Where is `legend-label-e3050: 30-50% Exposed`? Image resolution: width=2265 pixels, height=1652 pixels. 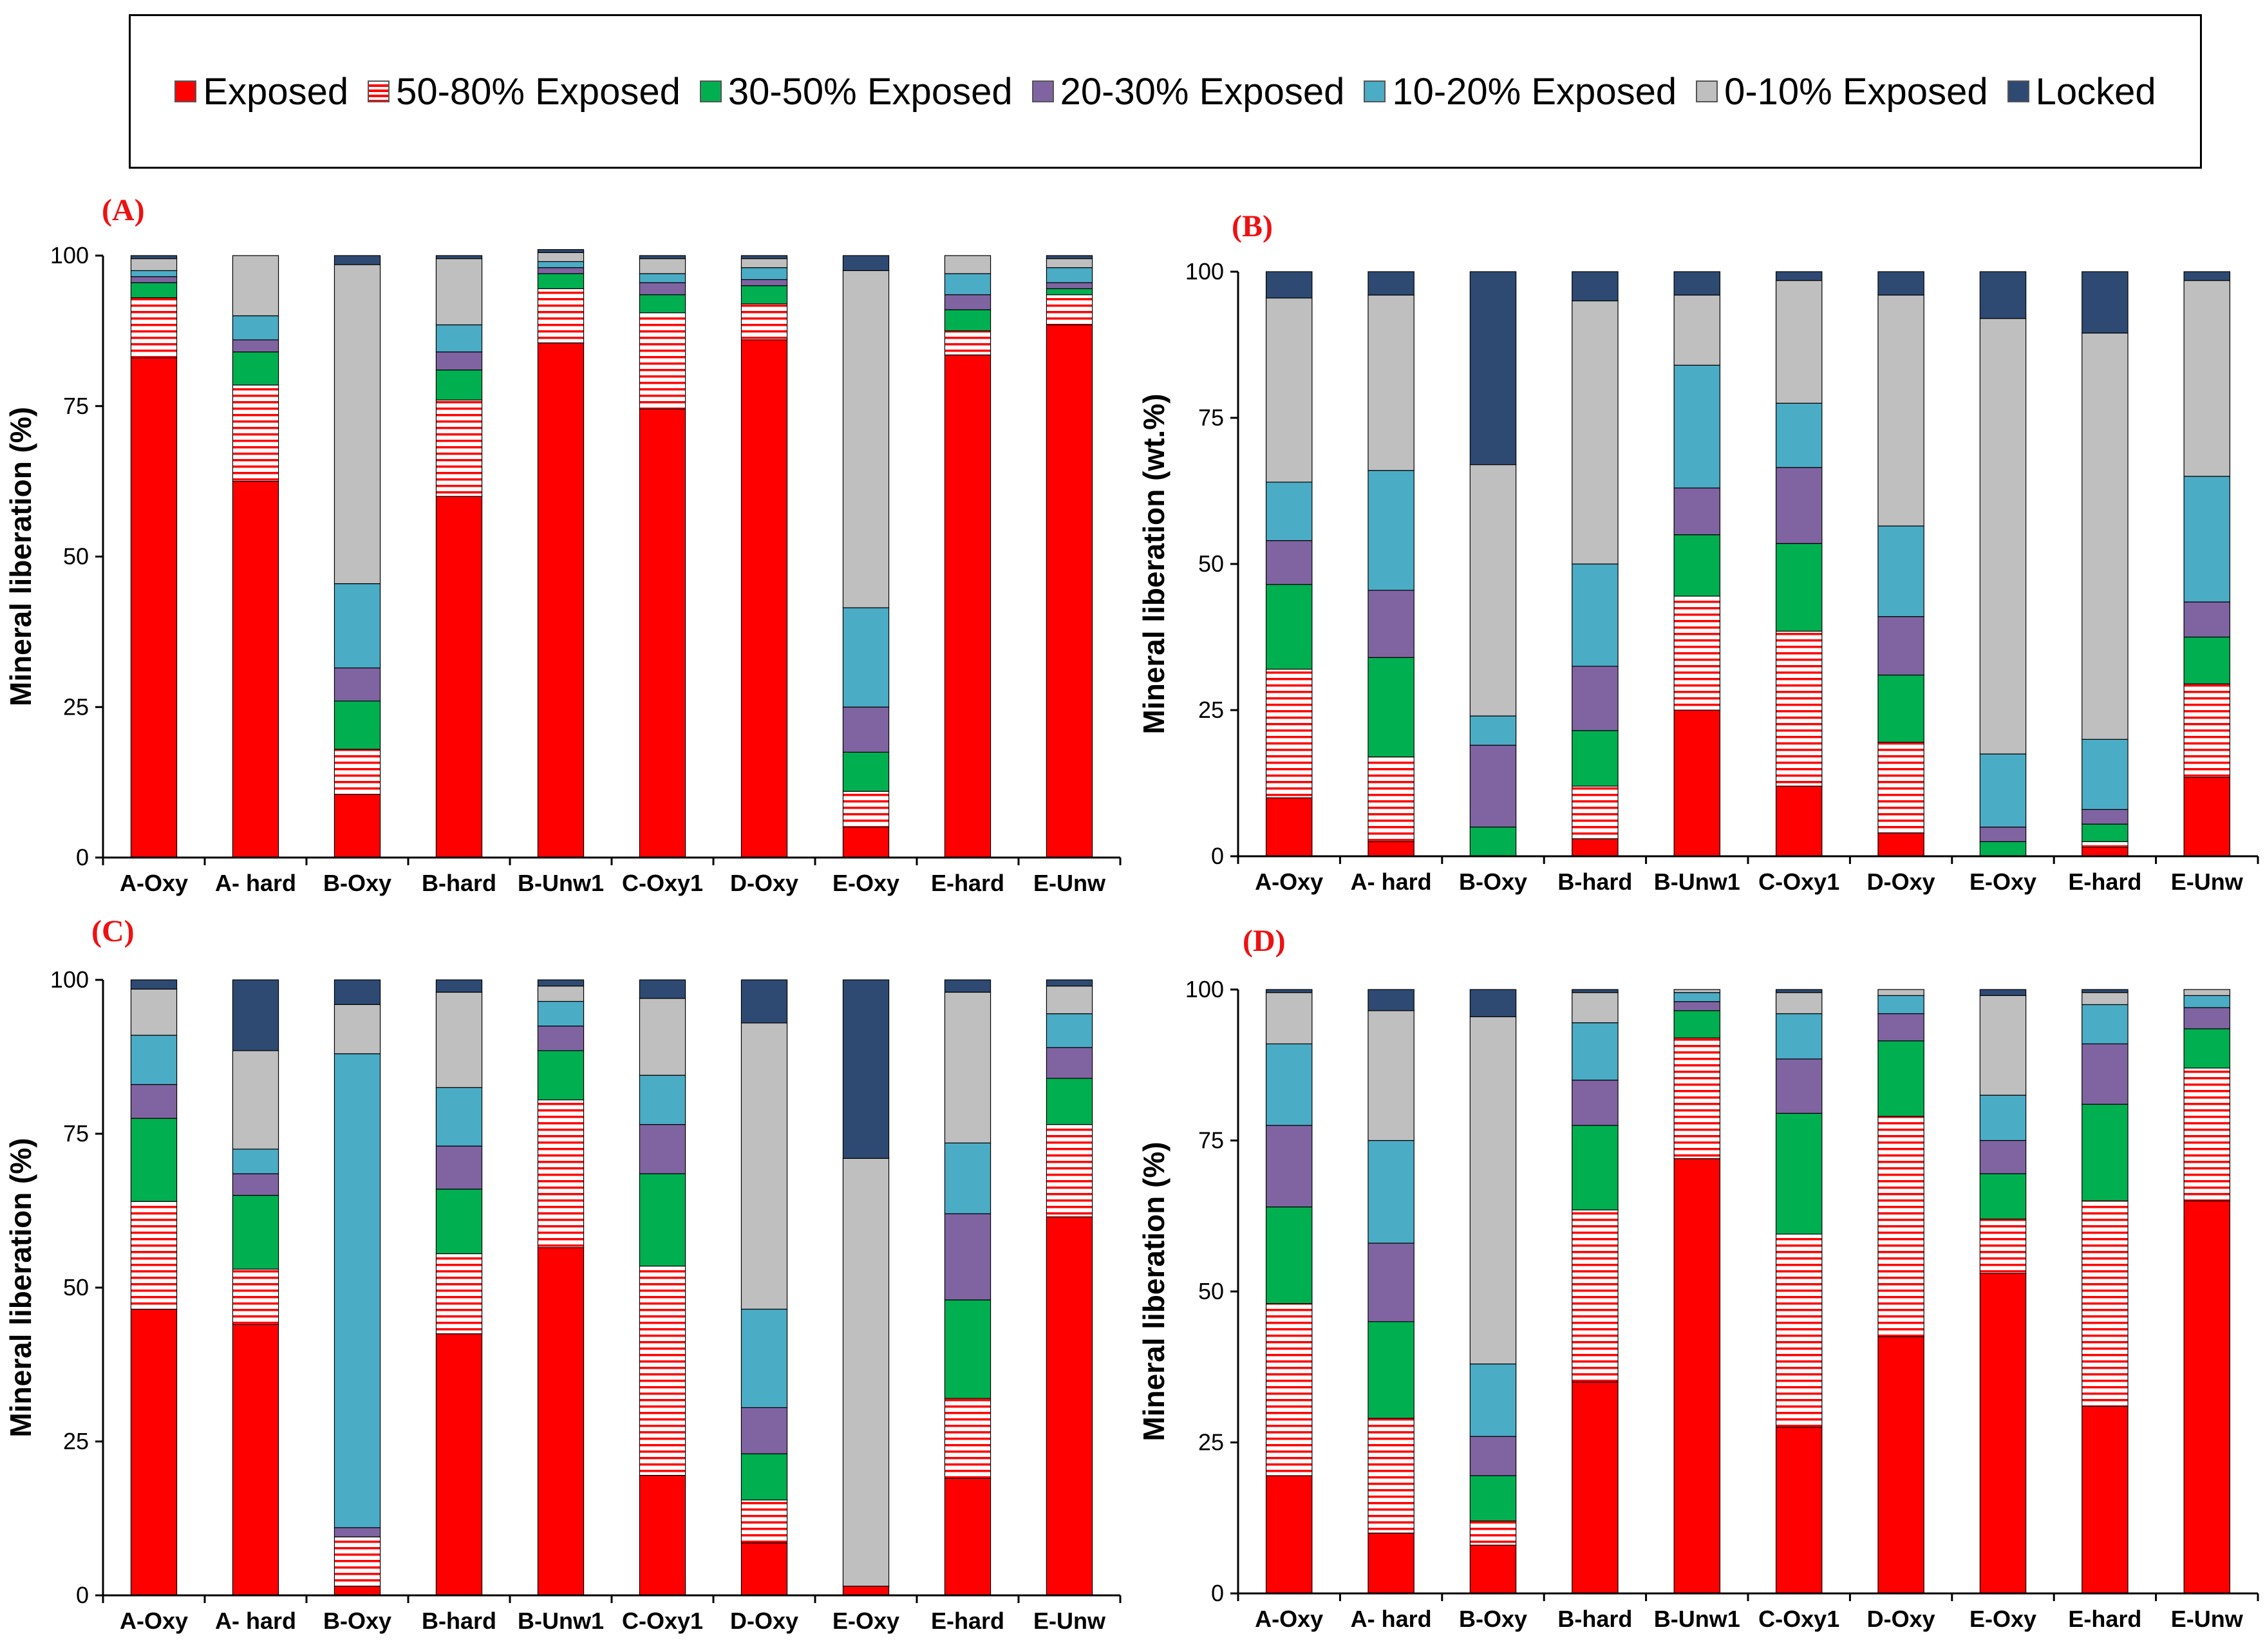
legend-label-e3050: 30-50% Exposed is located at coordinates (870, 91).